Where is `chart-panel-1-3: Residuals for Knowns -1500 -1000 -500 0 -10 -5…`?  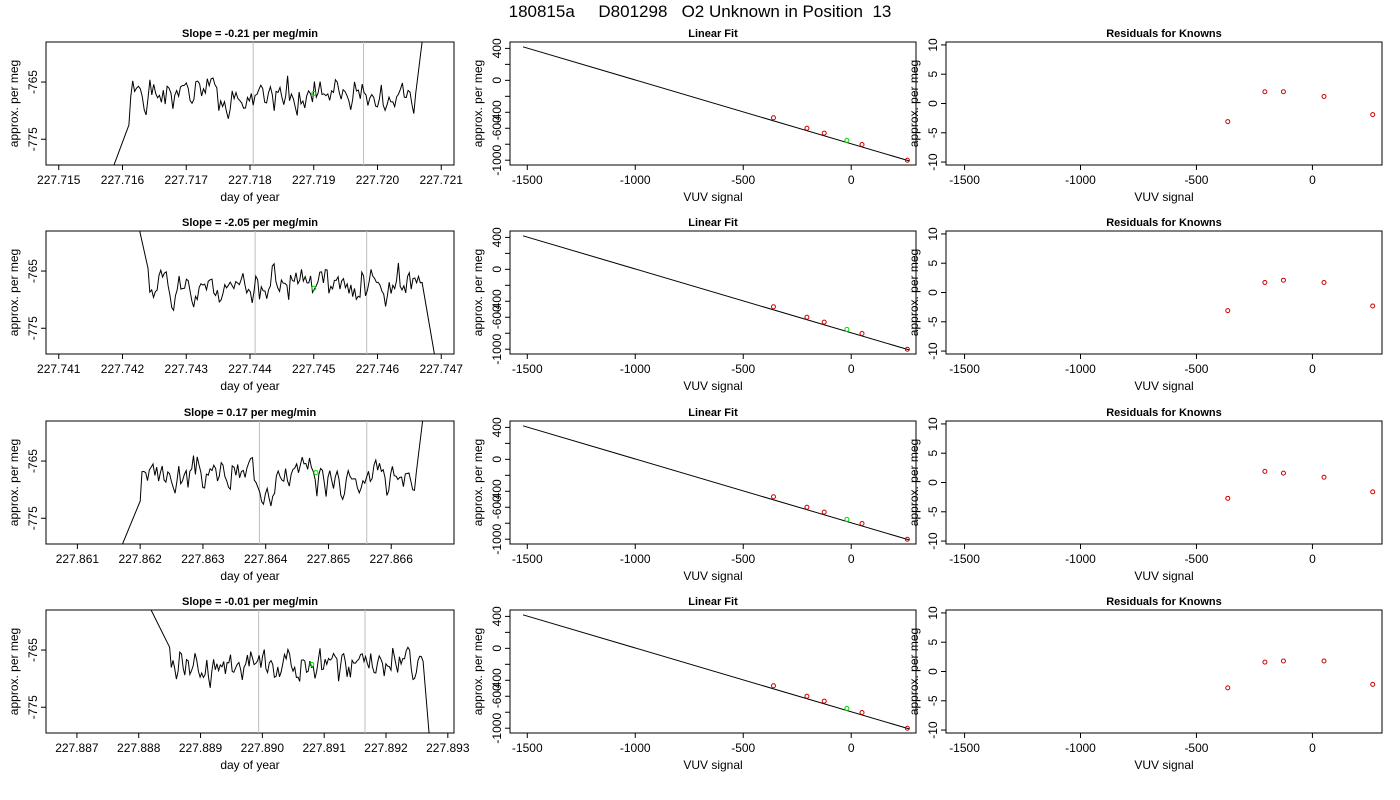
chart-panel-1-3: Residuals for Knowns -1500 -1000 -500 0 -10 -5… is located at coordinates (1145, 116).